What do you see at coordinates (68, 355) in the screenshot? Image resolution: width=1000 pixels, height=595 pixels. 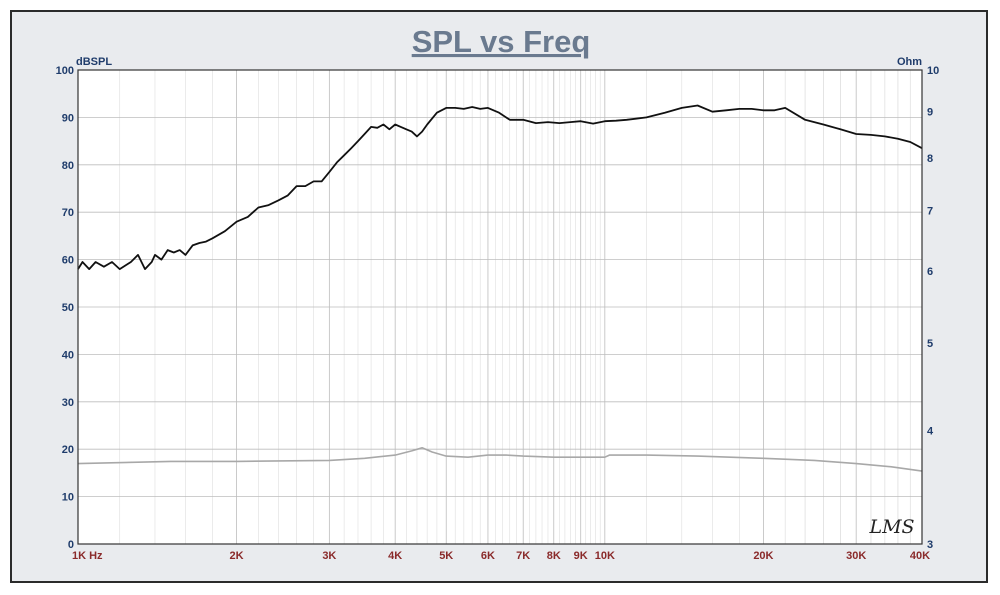 I see `left-tick-4: 40` at bounding box center [68, 355].